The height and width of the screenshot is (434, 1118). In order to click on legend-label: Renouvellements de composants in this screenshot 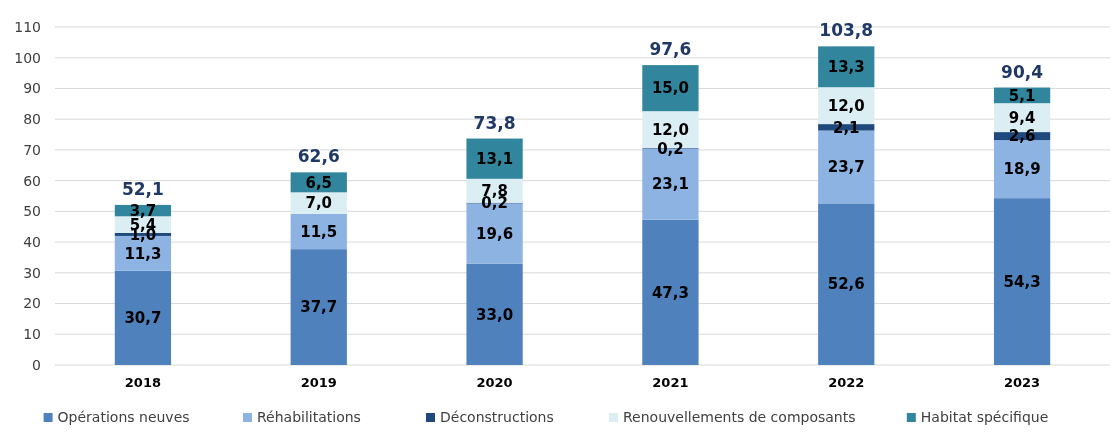, I will do `click(739, 417)`.